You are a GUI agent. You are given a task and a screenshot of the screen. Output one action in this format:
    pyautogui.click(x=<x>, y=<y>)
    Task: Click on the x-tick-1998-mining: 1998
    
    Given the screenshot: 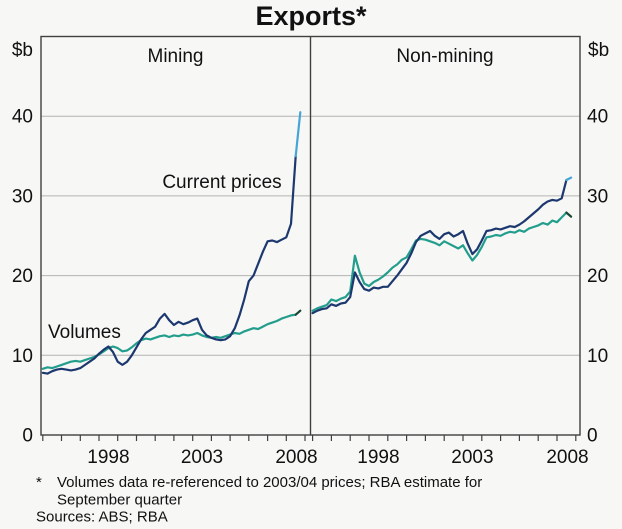 What is the action you would take?
    pyautogui.click(x=108, y=457)
    